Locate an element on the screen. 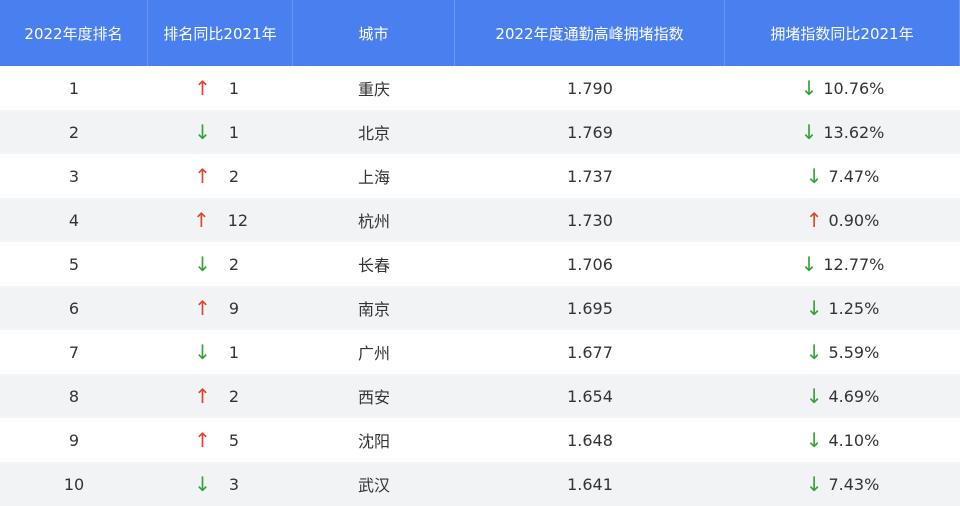 The image size is (960, 506). rank-change-value: 5 is located at coordinates (234, 440).